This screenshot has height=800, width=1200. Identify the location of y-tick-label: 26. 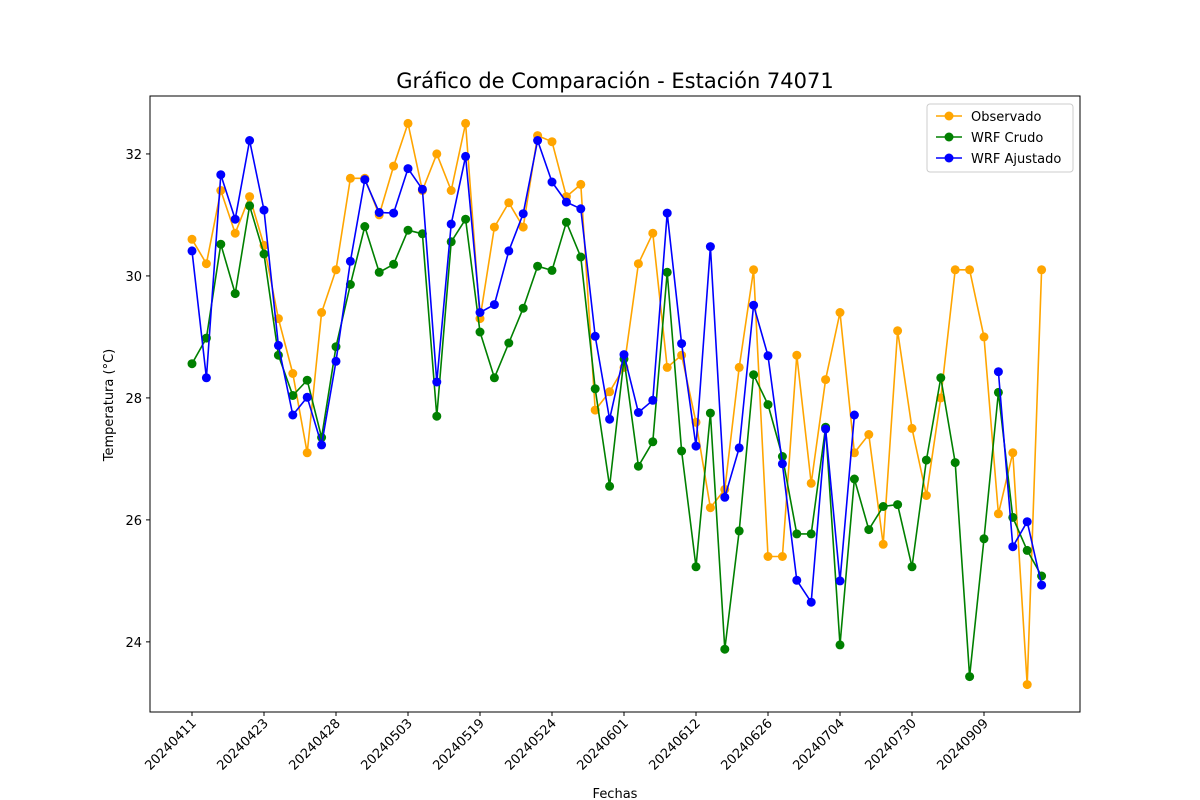
(133, 521).